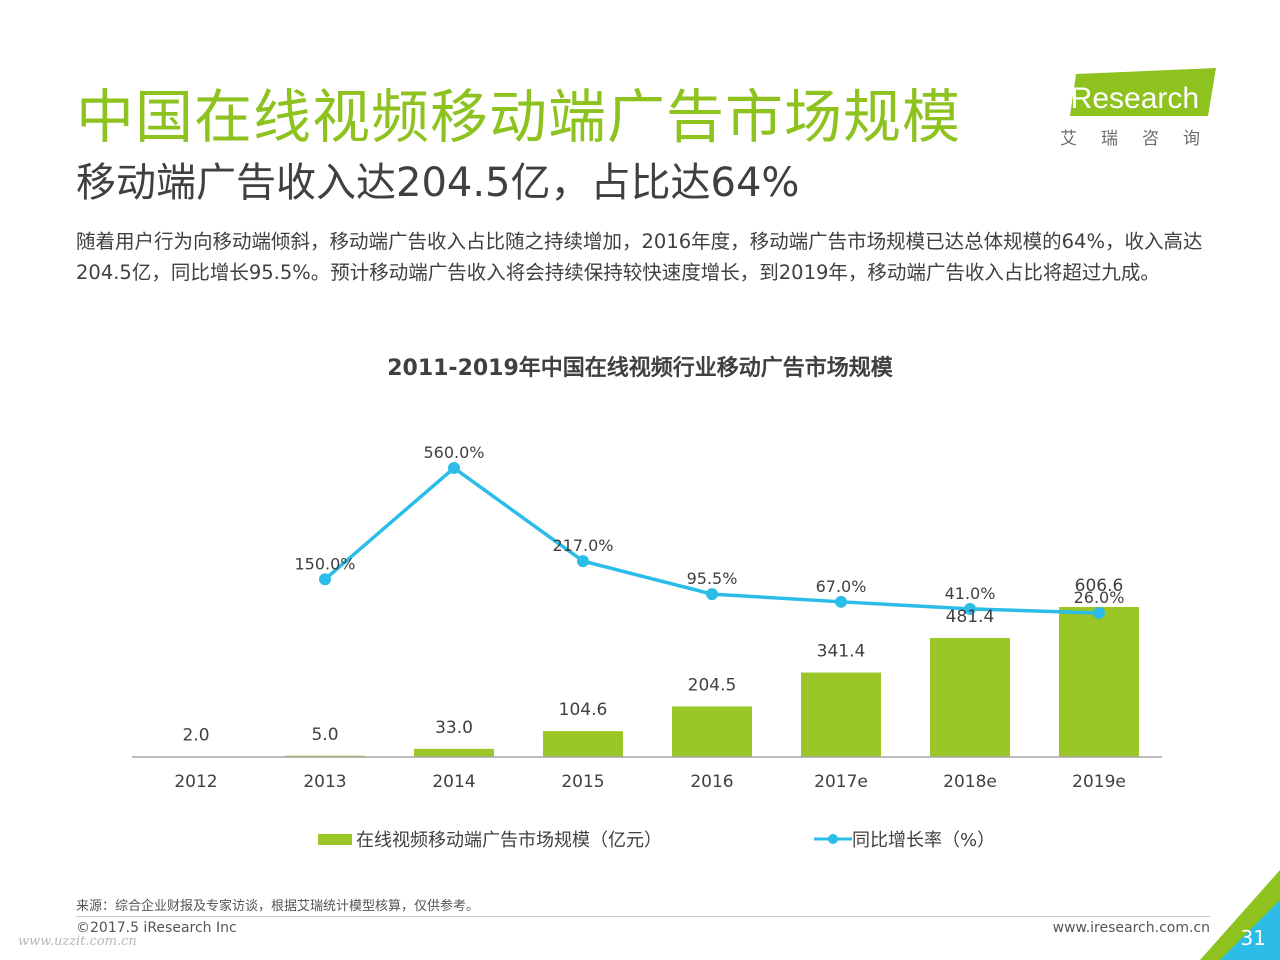  What do you see at coordinates (454, 752) in the screenshot?
I see `bar-2014` at bounding box center [454, 752].